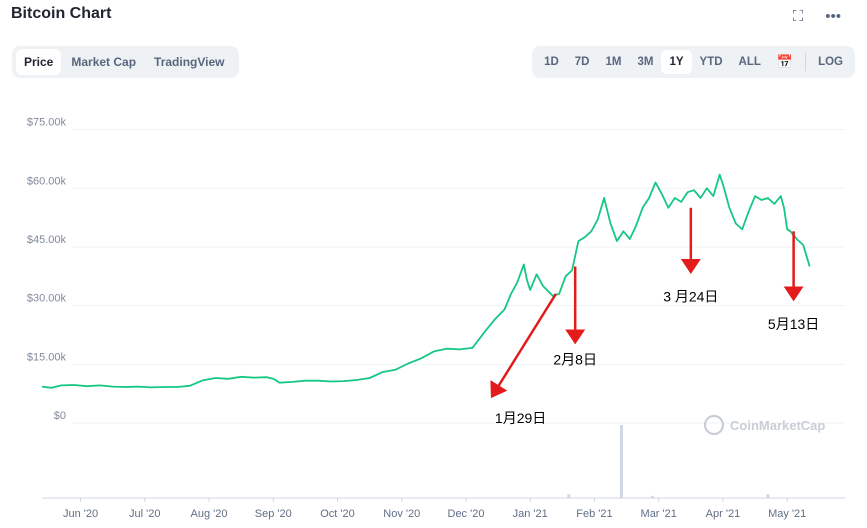 This screenshot has height=528, width=867. What do you see at coordinates (47, 123) in the screenshot?
I see `y-tick-label: $75.00k` at bounding box center [47, 123].